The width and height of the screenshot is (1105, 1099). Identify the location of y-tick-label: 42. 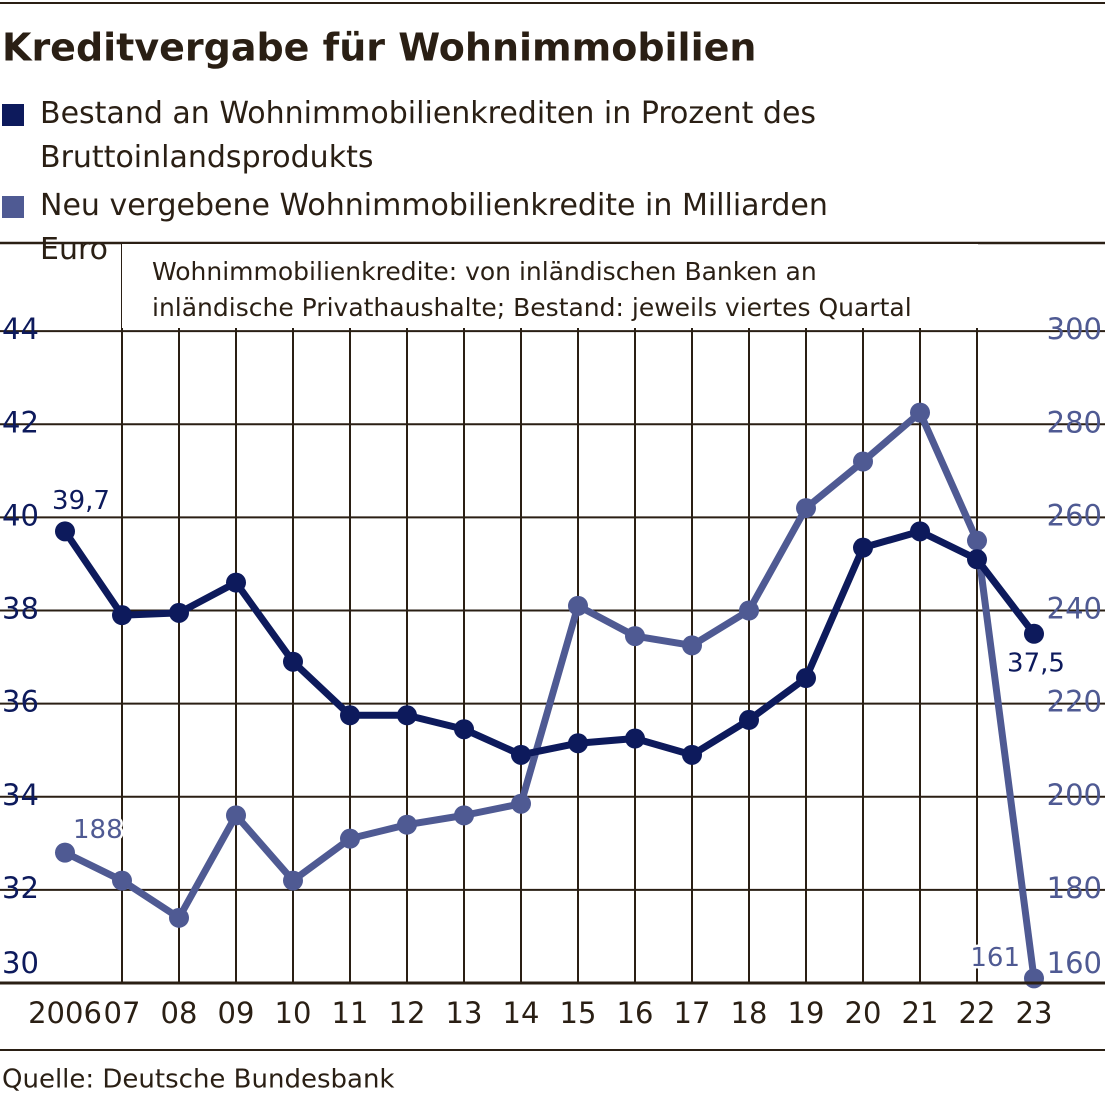
(20, 422).